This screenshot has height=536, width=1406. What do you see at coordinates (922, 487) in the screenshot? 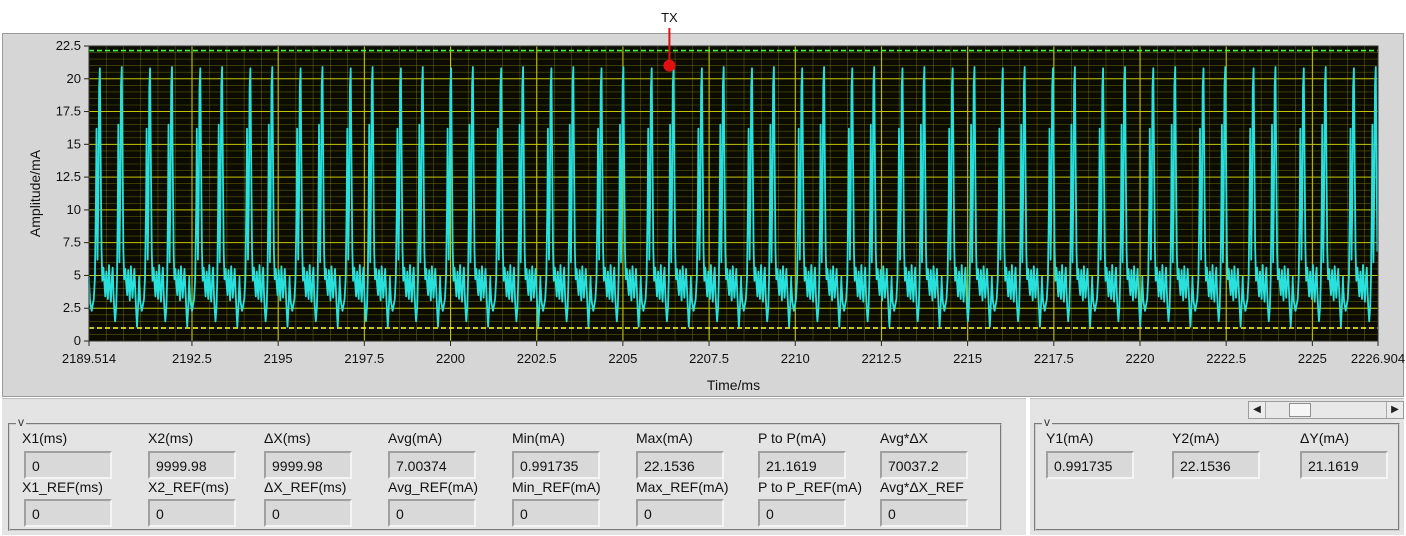
I see `avg-dx-ref-label: Avg*ΔX_REF` at bounding box center [922, 487].